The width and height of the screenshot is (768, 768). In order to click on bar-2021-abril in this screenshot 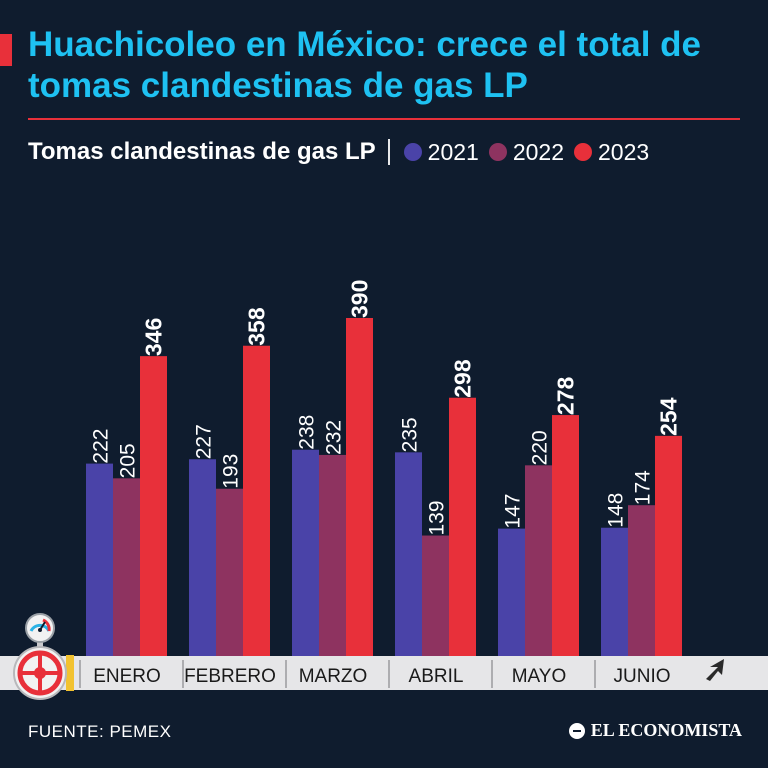, I will do `click(408, 554)`.